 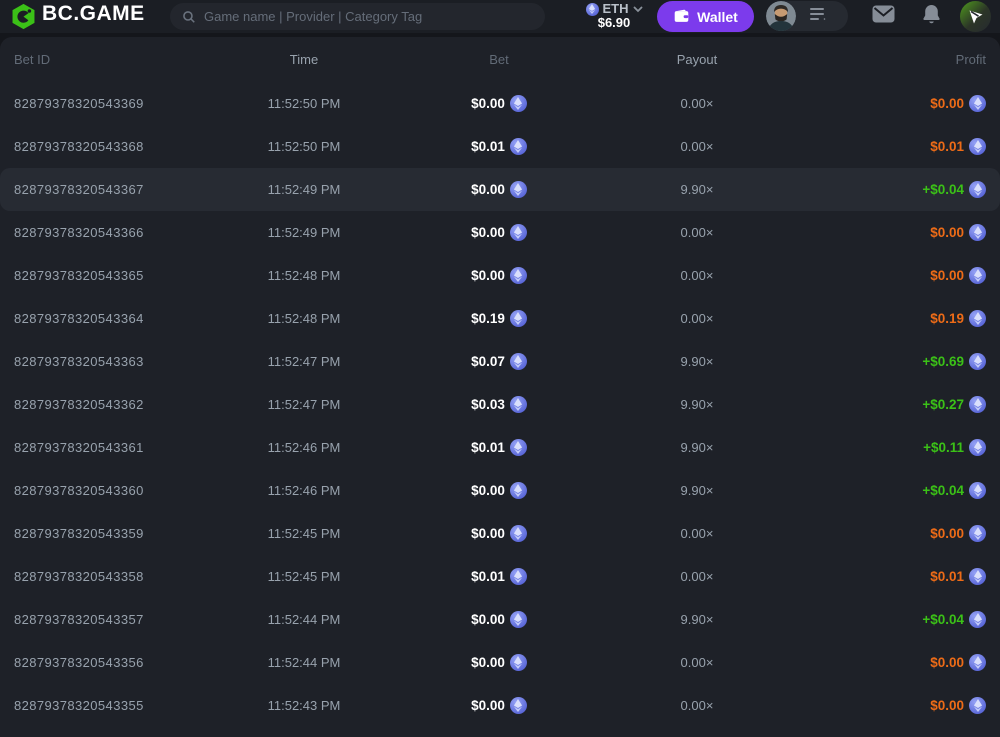 What do you see at coordinates (304, 361) in the screenshot?
I see `time-cell: 11:52:47 PM` at bounding box center [304, 361].